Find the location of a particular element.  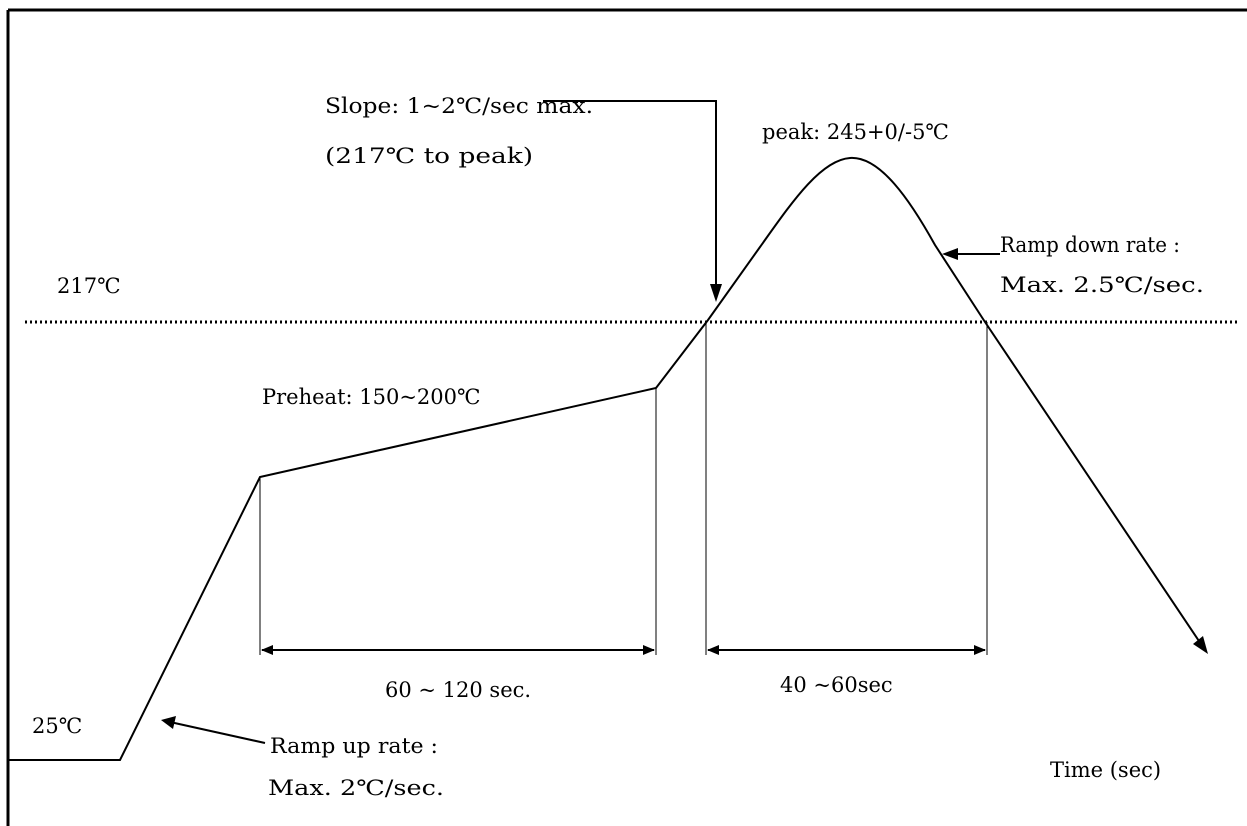

reflow-duration-label: 40 ~60sec is located at coordinates (836, 685).